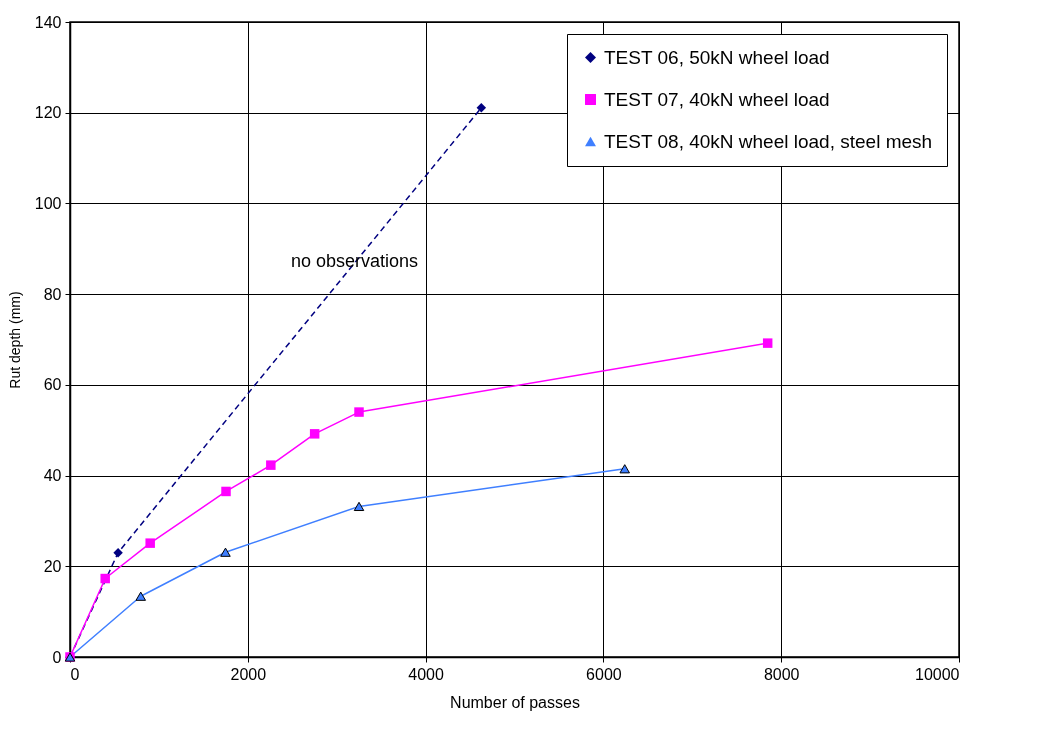 The height and width of the screenshot is (742, 1048). Describe the element at coordinates (717, 57) in the screenshot. I see `legend-label: TEST 06, 50kN wheel load` at that location.